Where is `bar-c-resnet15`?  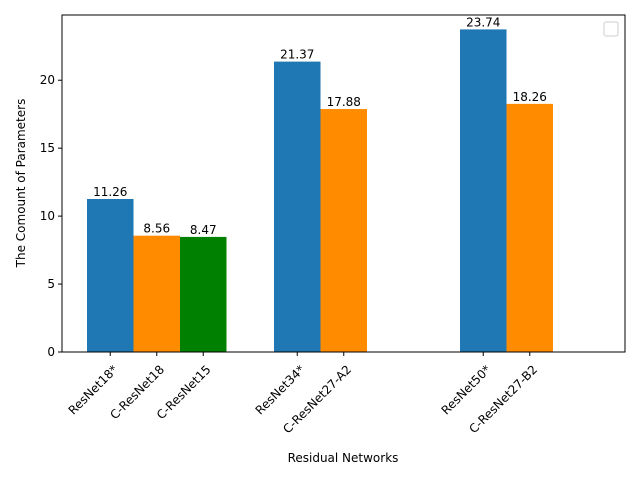 bar-c-resnet15 is located at coordinates (203, 294).